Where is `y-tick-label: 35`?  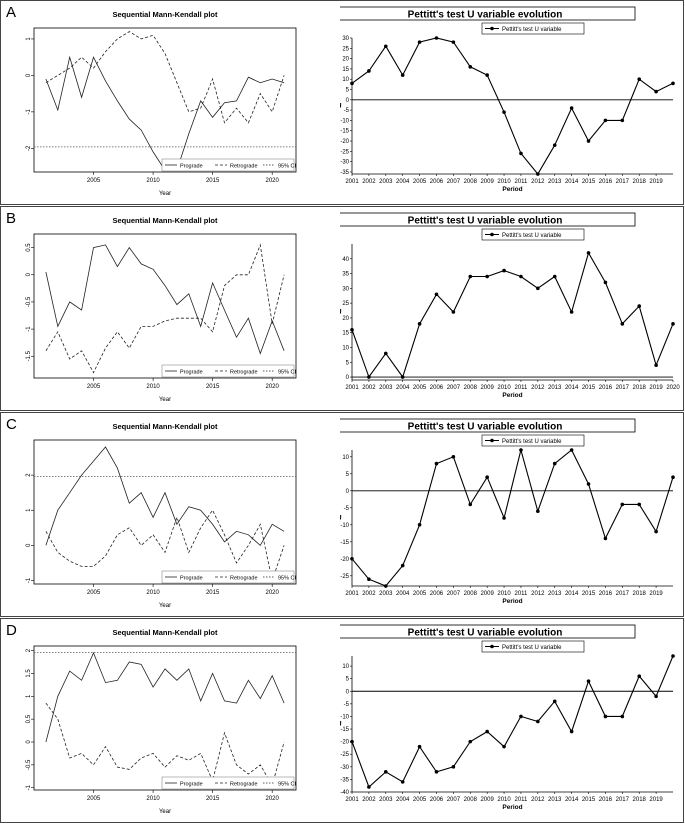 y-tick-label: 35 is located at coordinates (345, 275).